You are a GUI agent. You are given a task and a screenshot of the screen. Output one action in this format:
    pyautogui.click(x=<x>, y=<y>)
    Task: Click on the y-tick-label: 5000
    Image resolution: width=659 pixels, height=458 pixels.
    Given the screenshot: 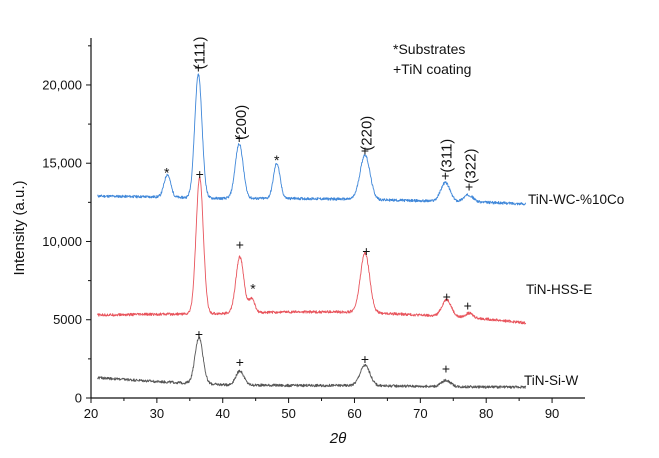 What is the action you would take?
    pyautogui.click(x=67, y=319)
    